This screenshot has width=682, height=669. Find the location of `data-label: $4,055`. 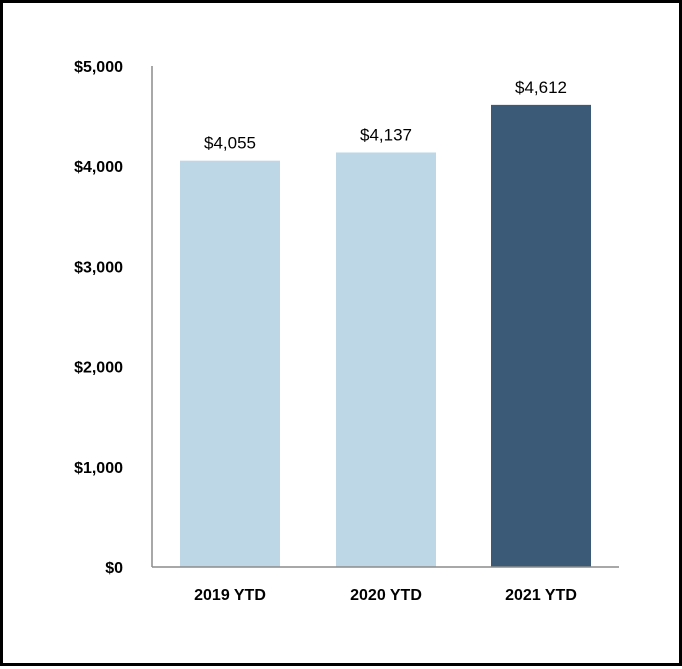

data-label: $4,055 is located at coordinates (230, 143).